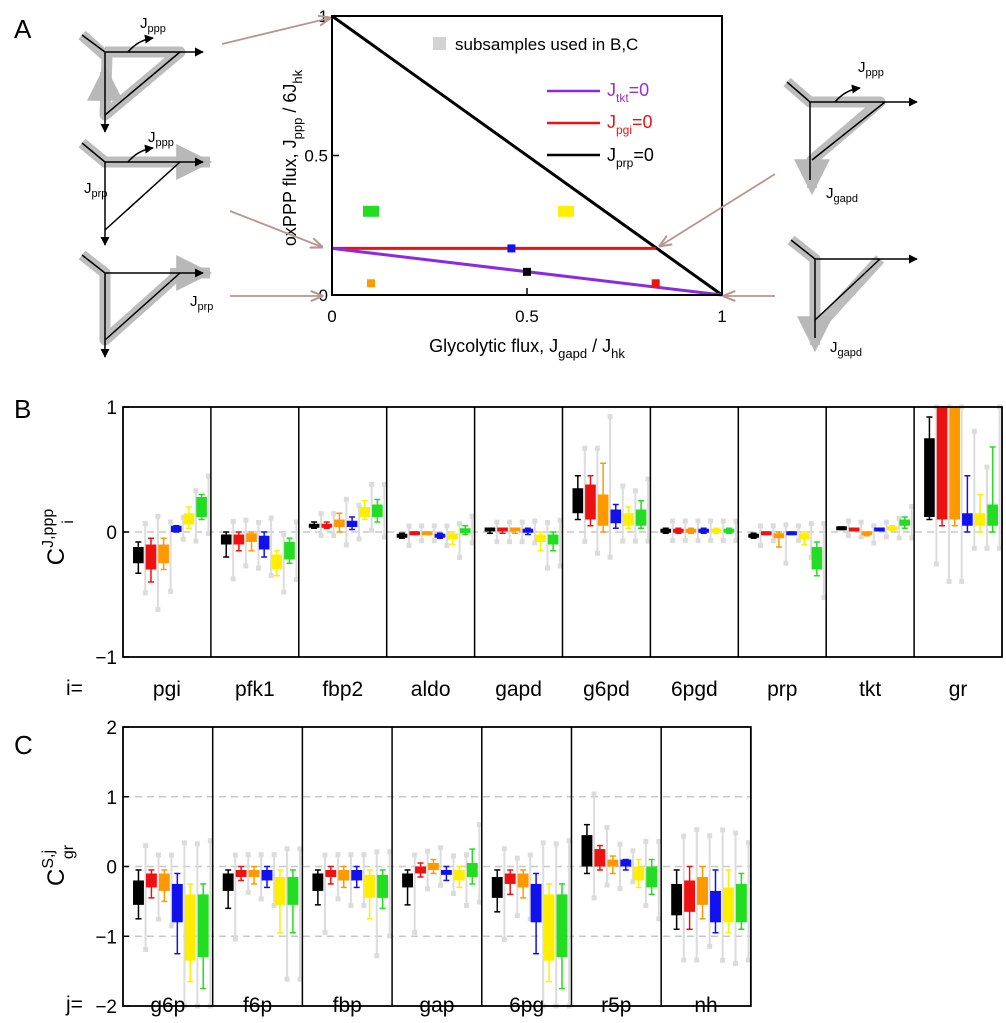 The height and width of the screenshot is (1023, 1006). Describe the element at coordinates (145, 187) in the screenshot. I see `pathway-diagram-2: Jppp Jprp` at that location.